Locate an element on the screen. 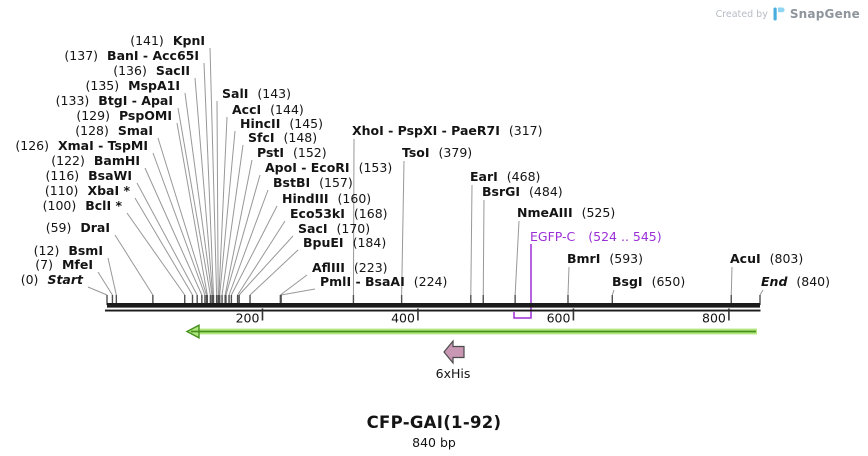 The width and height of the screenshot is (868, 456). site-label-AcuI: AcuI (803) is located at coordinates (766, 258).